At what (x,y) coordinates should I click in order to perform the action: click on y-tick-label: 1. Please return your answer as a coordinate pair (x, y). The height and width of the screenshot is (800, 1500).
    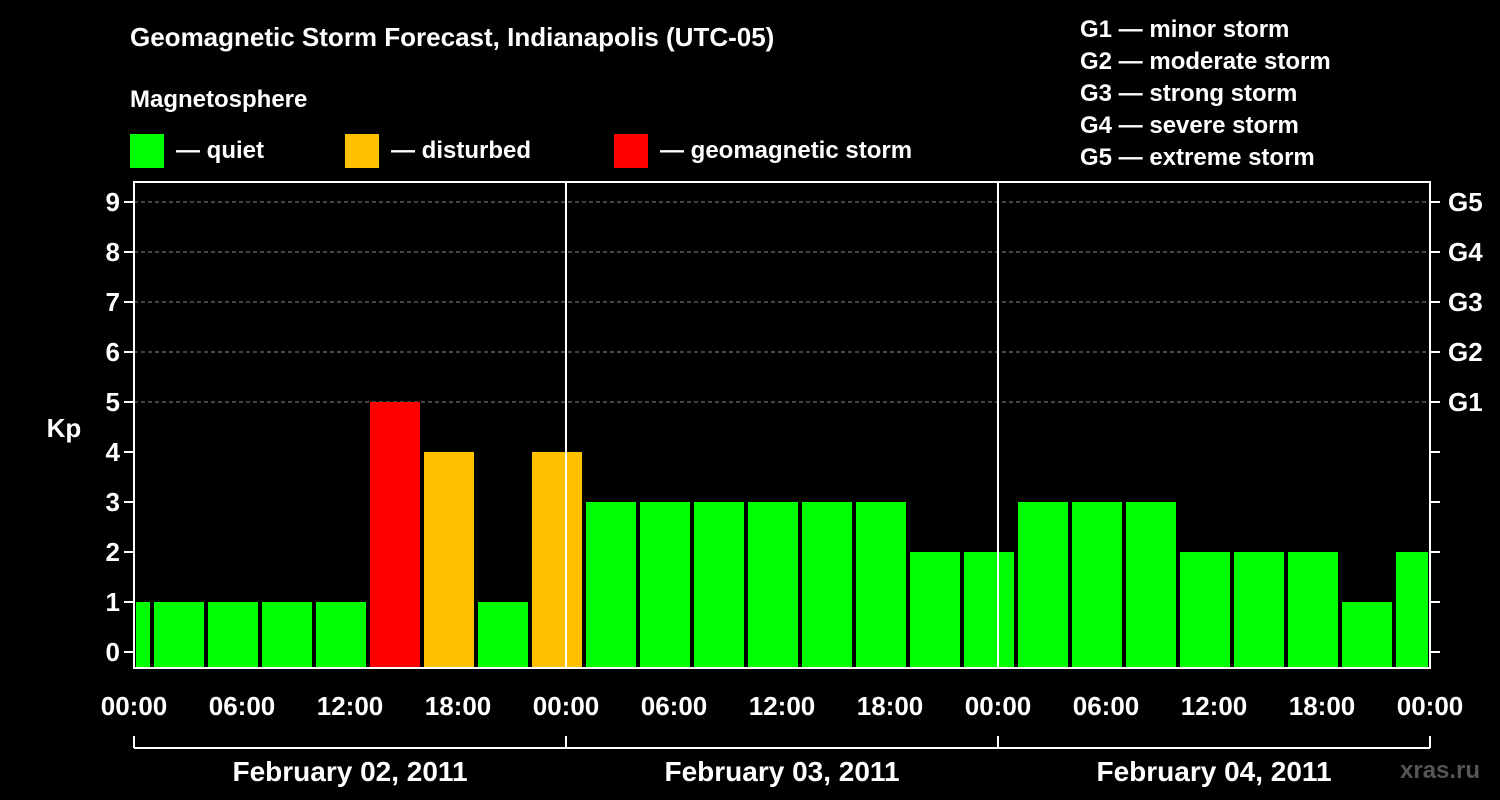
    Looking at the image, I should click on (113, 602).